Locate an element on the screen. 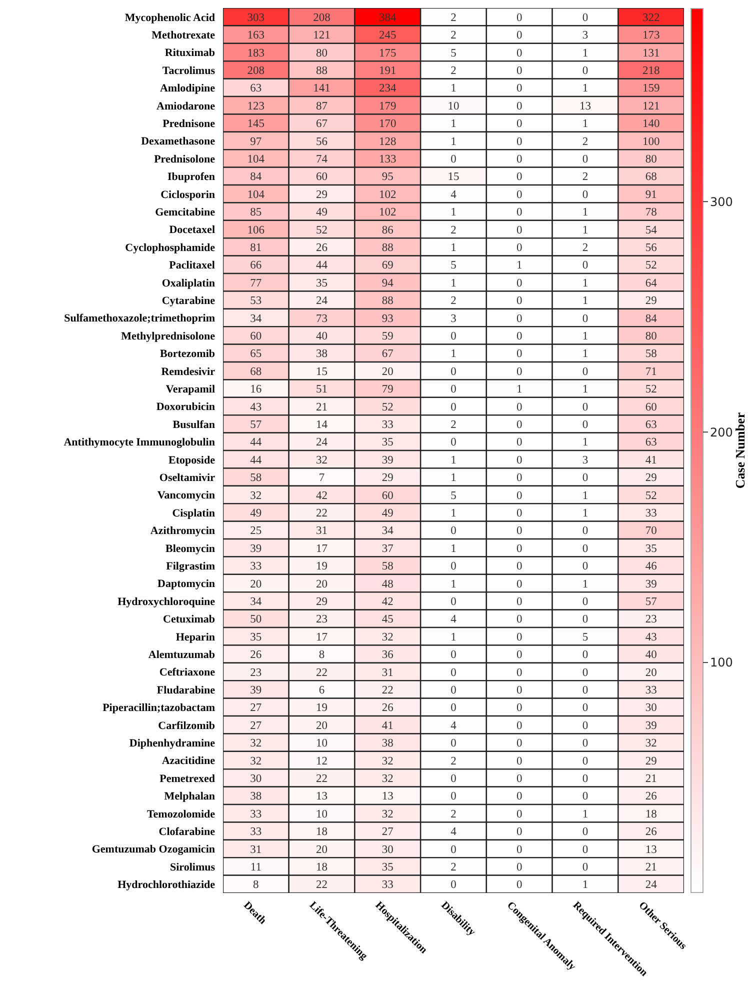  data-label: 34 is located at coordinates (256, 602).